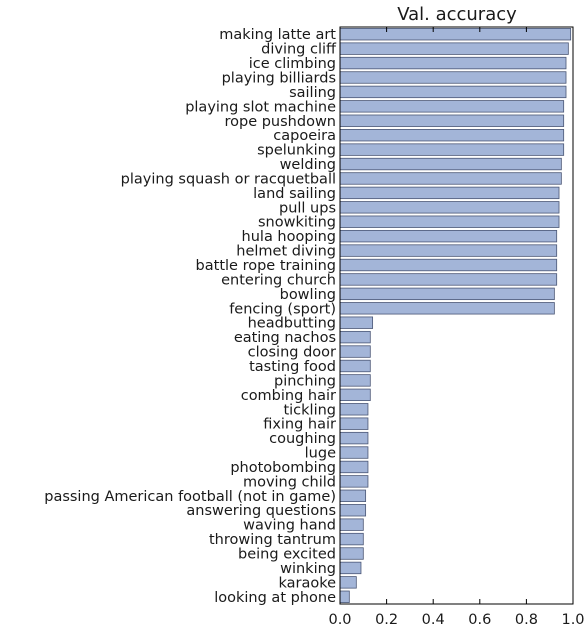  Describe the element at coordinates (282, 309) in the screenshot. I see `category-label: fencing (sport)` at that location.